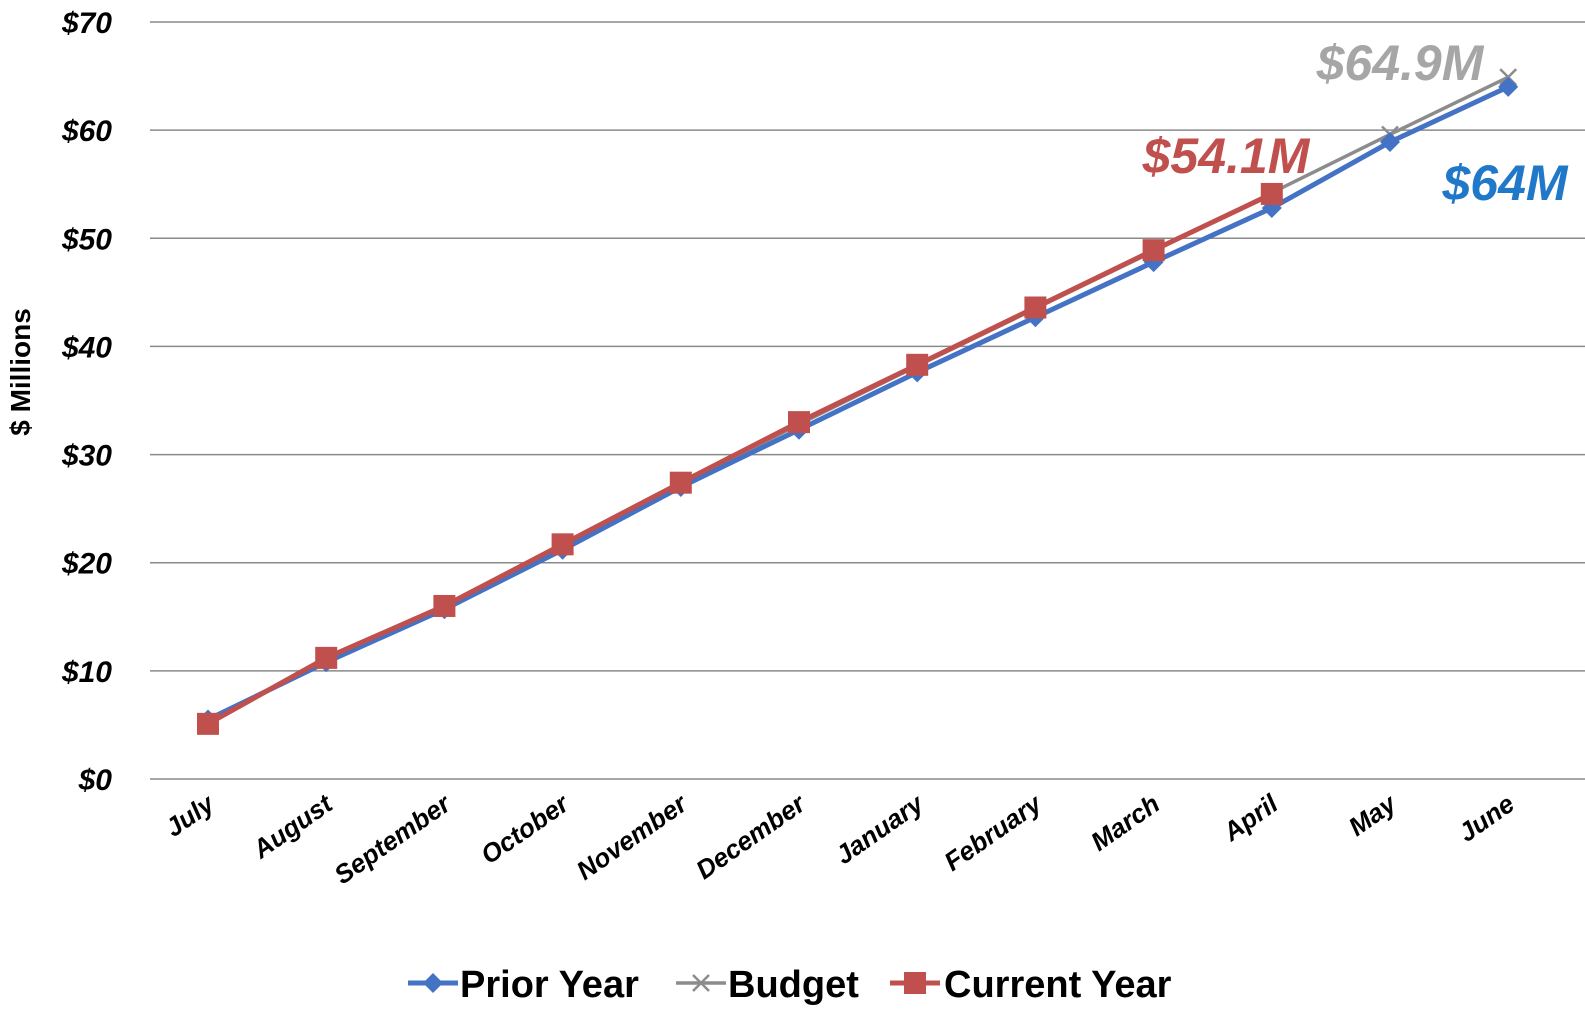  Describe the element at coordinates (1226, 156) in the screenshot. I see `annotation-label: $54.1M` at that location.